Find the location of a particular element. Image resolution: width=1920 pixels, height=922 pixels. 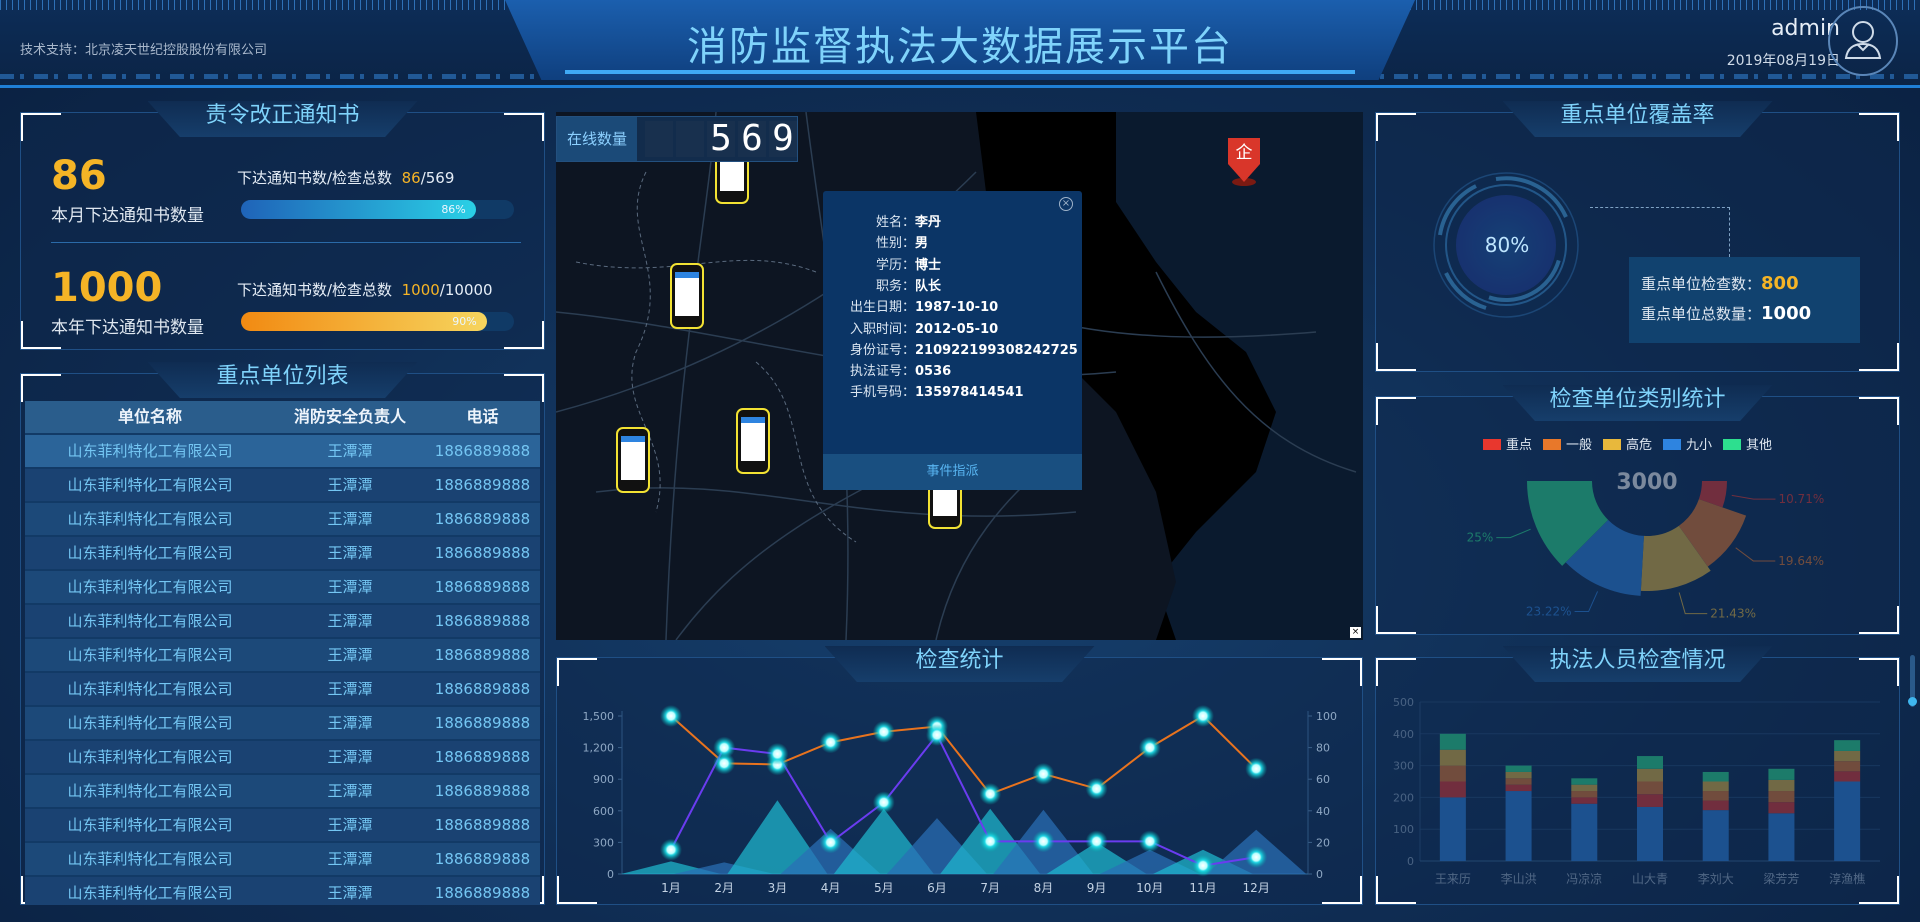

enterprise-pin: 企 is located at coordinates (1244, 162).